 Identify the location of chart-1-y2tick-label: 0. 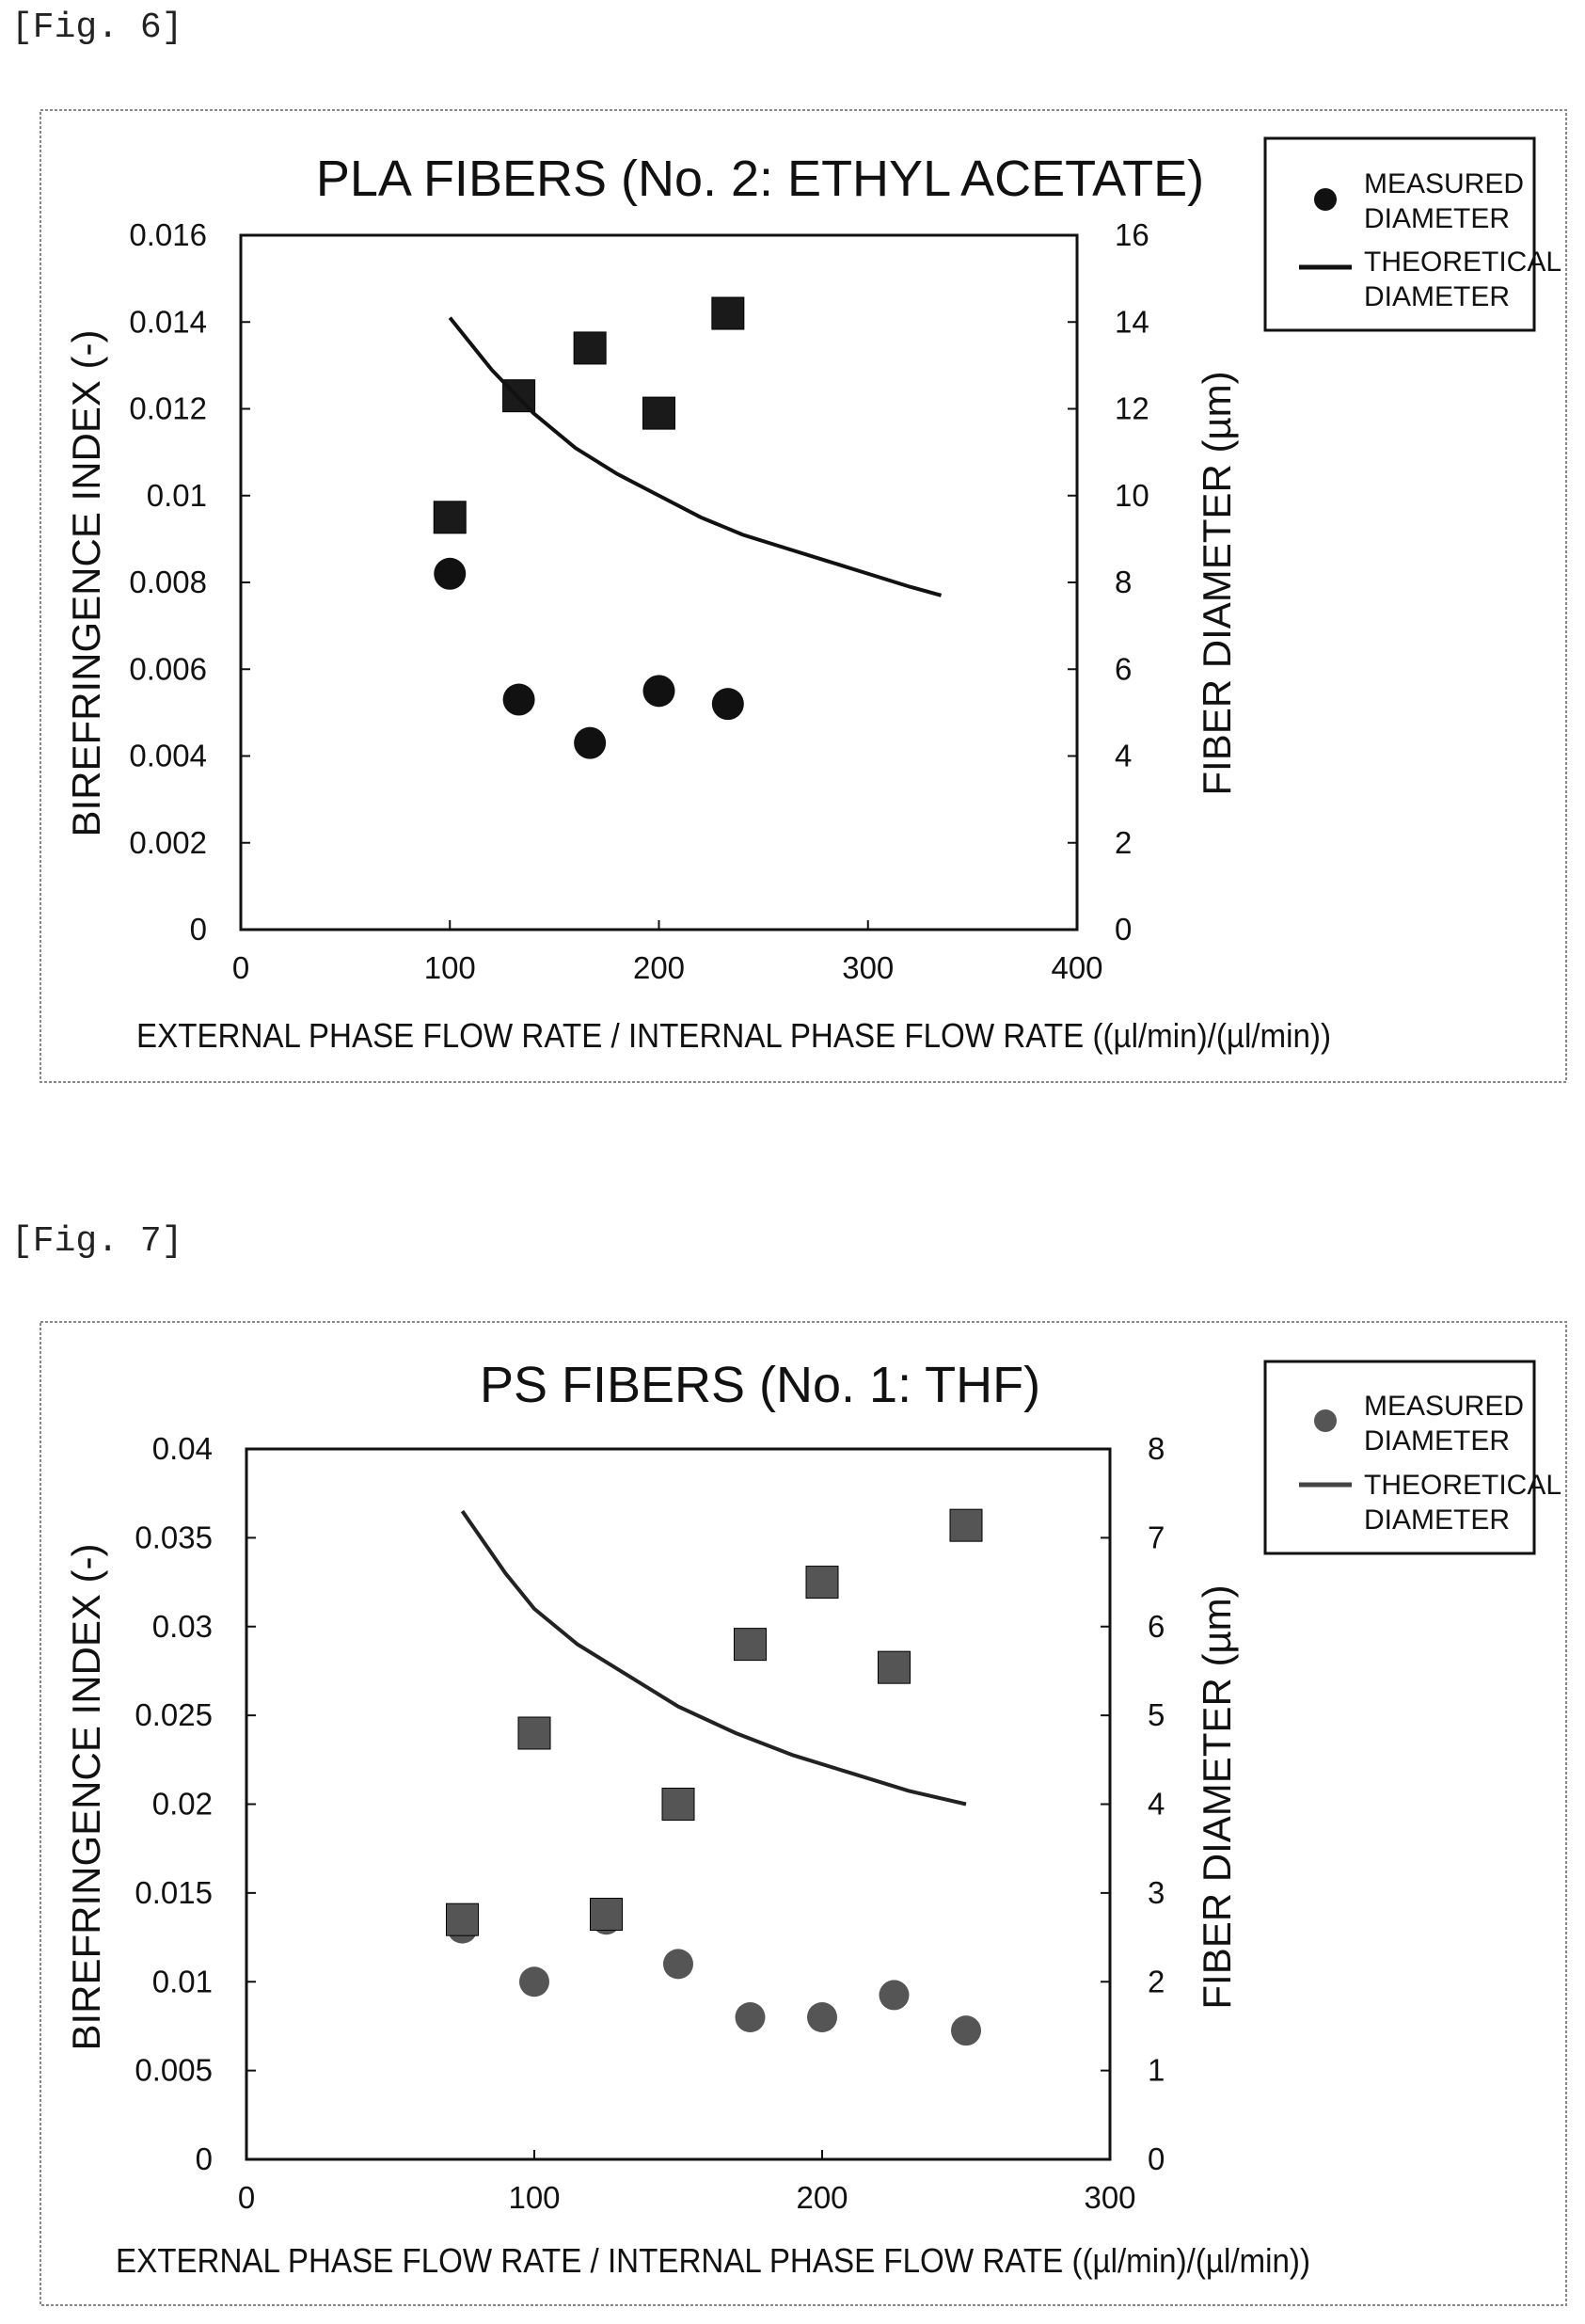
(1123, 929).